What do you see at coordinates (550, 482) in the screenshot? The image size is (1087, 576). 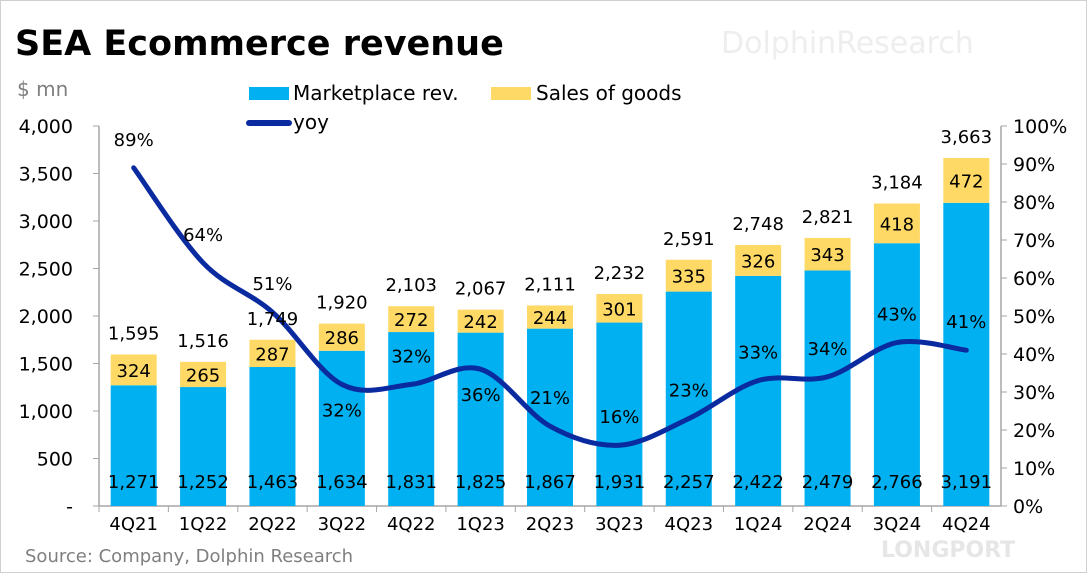 I see `label-marketplace: 1,867` at bounding box center [550, 482].